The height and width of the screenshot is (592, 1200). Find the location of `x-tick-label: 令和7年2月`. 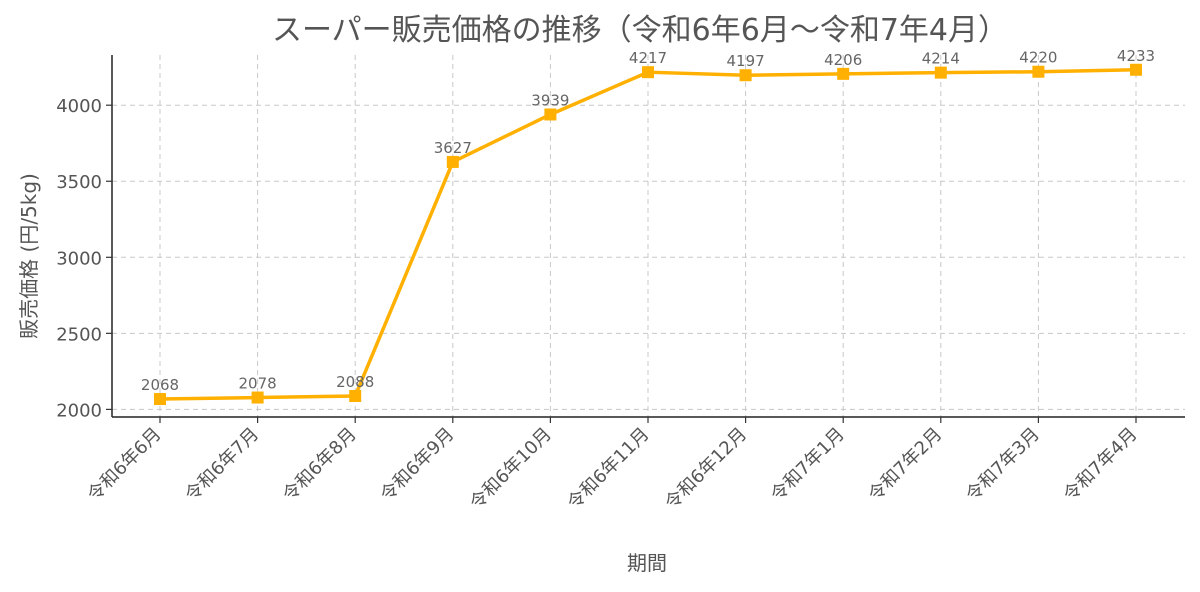

x-tick-label: 令和7年2月 is located at coordinates (905, 465).